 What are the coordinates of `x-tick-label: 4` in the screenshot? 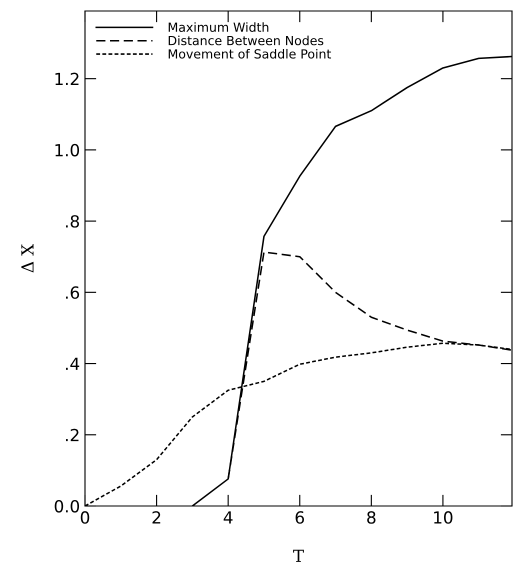 It's located at (228, 517).